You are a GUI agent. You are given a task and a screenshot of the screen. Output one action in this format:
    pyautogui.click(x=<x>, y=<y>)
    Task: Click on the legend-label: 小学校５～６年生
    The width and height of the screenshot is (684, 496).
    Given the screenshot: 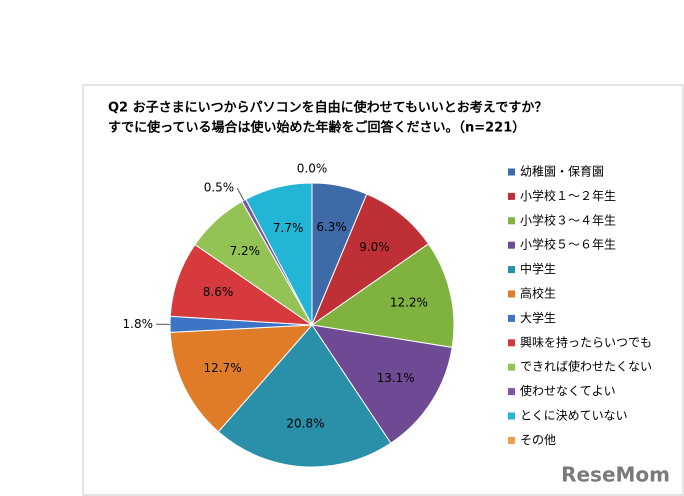 What is the action you would take?
    pyautogui.click(x=568, y=244)
    